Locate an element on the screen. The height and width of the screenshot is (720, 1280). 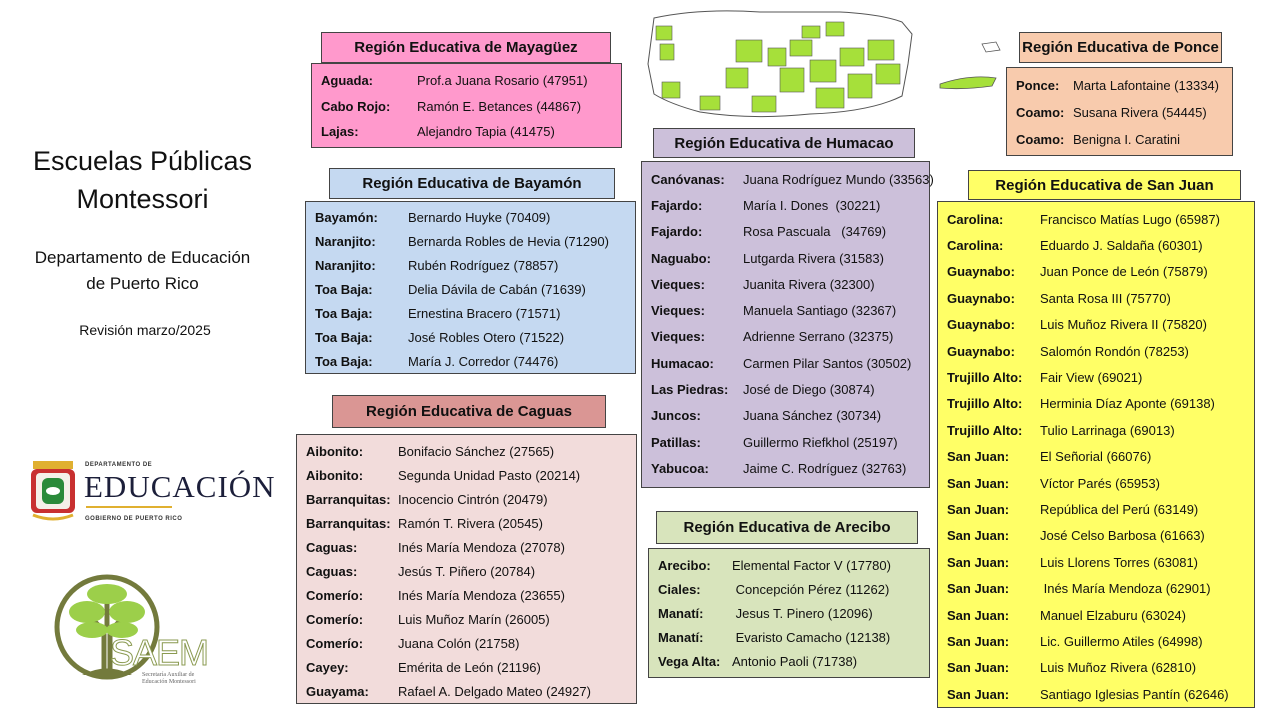
municipality-label: Juncos: is located at coordinates (676, 416).